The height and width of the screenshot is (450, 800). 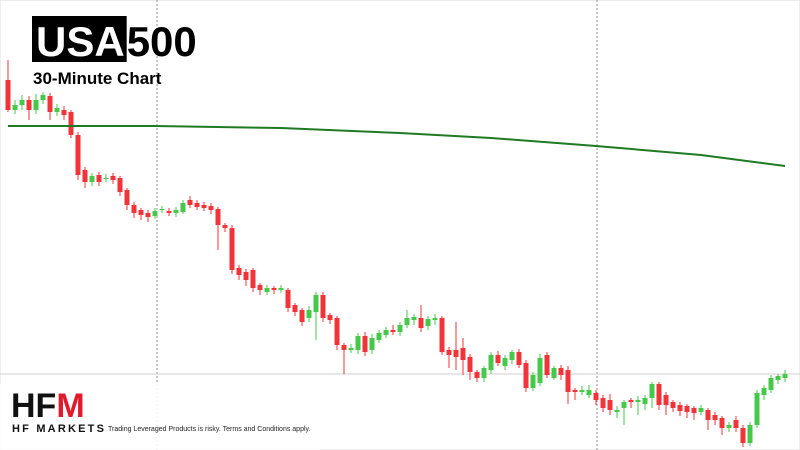 What do you see at coordinates (33, 406) in the screenshot?
I see `logo-main: HF` at bounding box center [33, 406].